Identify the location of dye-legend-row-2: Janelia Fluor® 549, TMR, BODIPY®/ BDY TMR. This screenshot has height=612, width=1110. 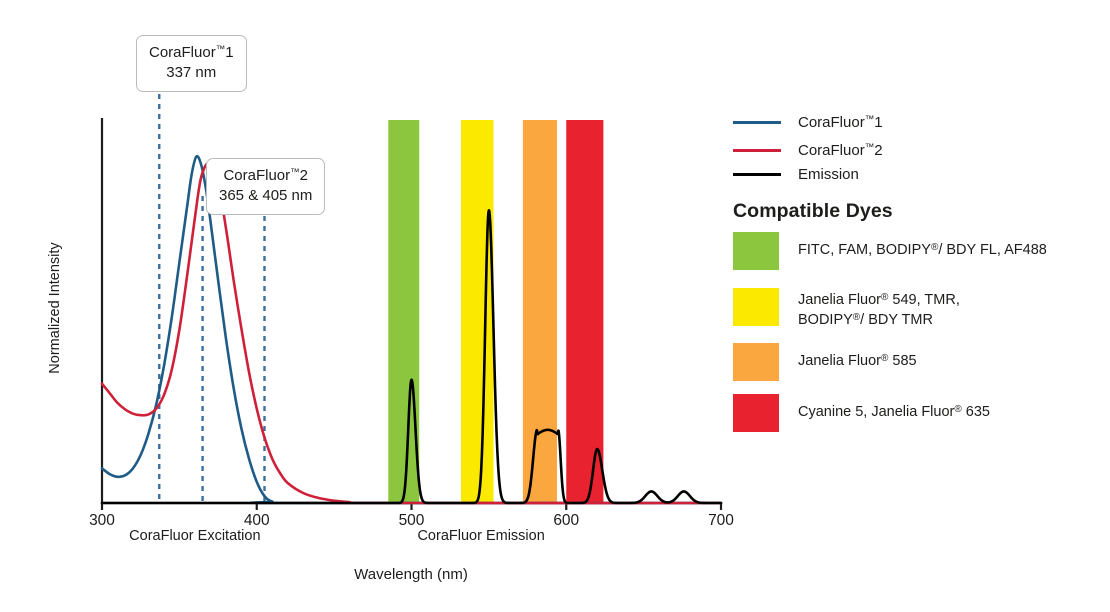
(846, 309).